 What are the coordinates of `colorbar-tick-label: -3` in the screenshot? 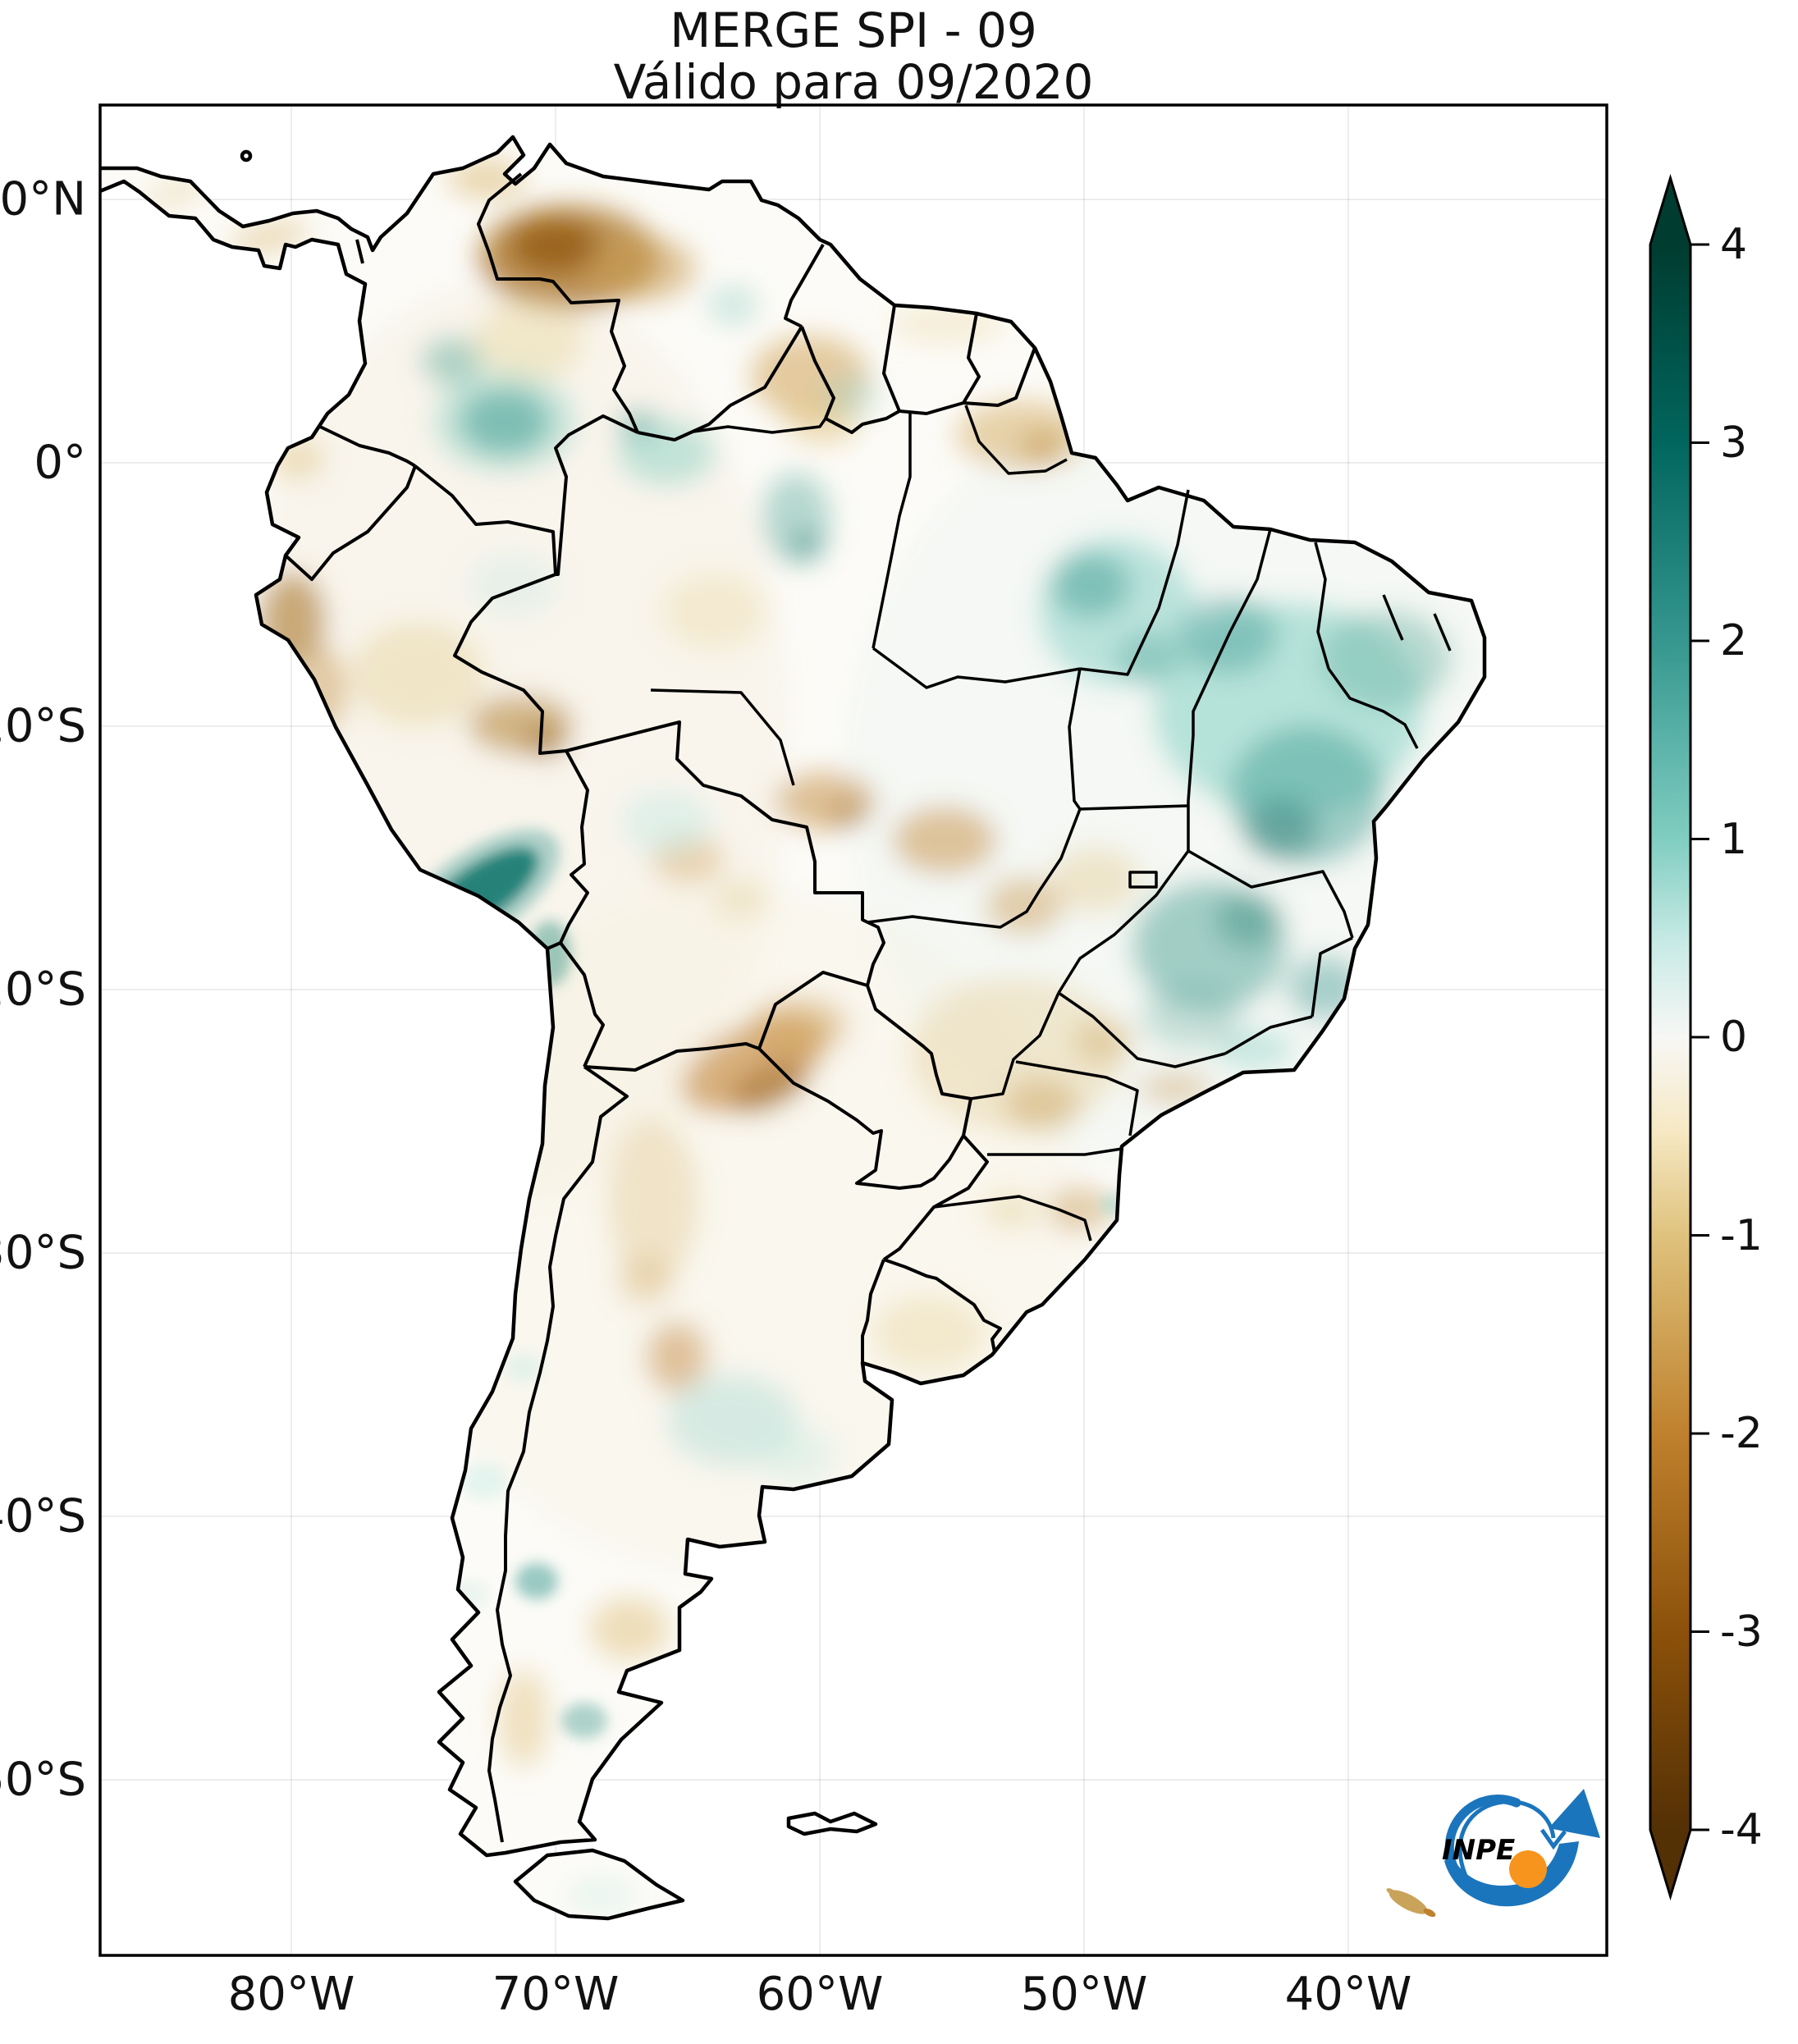 It's located at (1741, 1632).